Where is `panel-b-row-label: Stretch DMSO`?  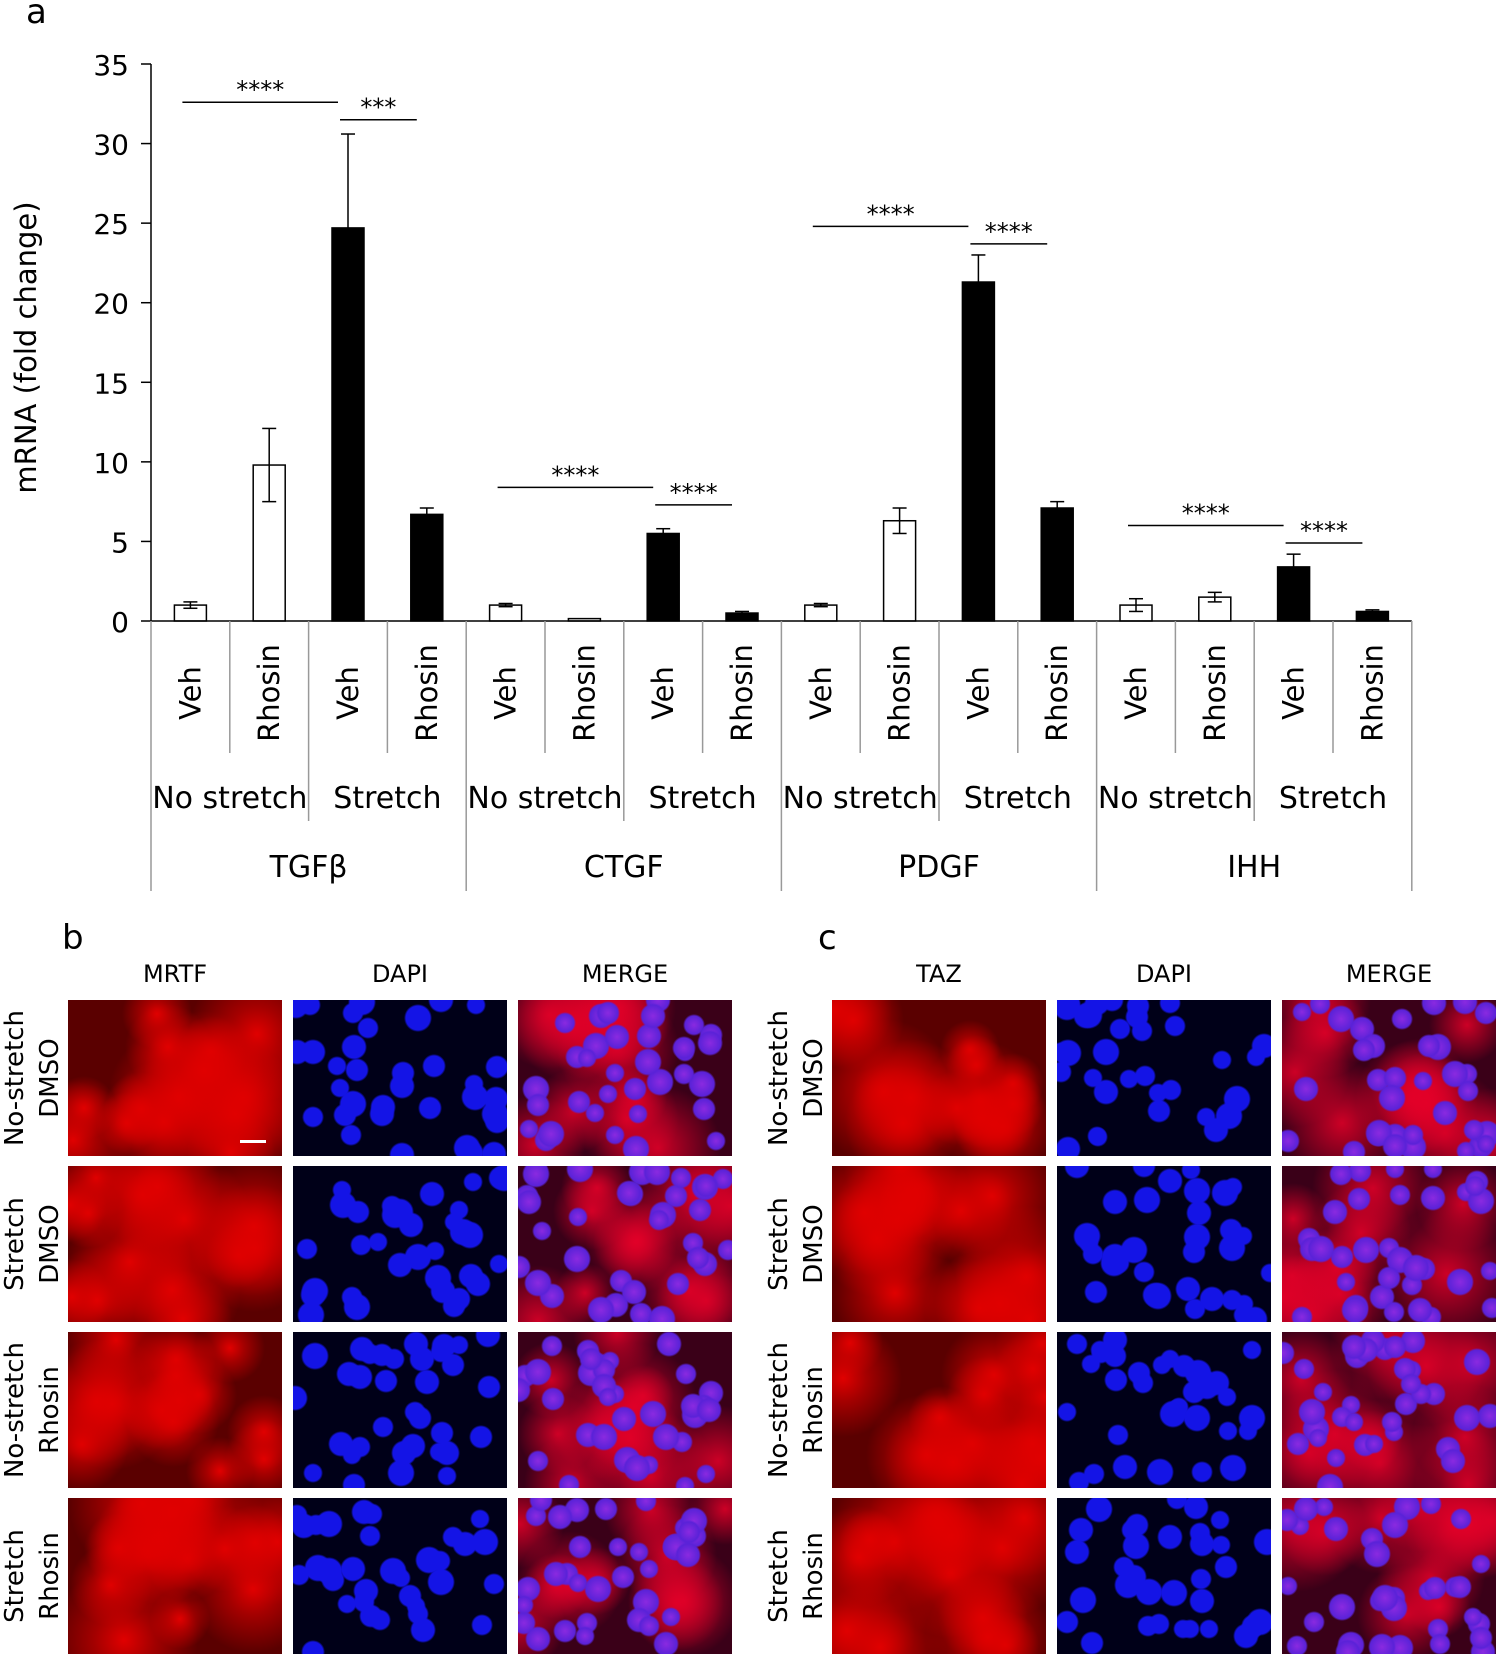 panel-b-row-label: Stretch DMSO is located at coordinates (34, 1244).